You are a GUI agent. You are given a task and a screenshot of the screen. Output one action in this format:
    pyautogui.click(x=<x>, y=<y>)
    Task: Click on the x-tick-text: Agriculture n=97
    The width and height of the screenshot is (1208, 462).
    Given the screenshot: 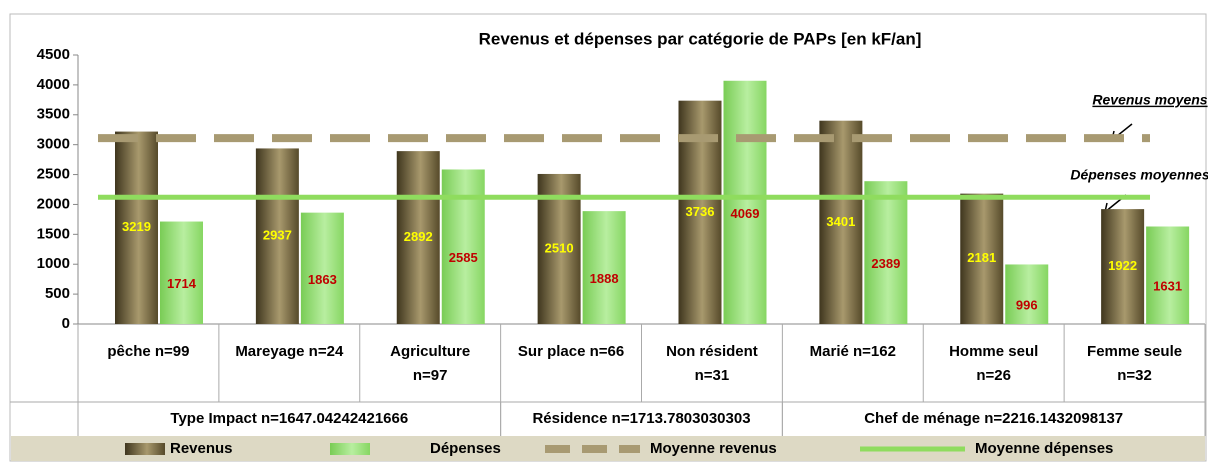 What is the action you would take?
    pyautogui.click(x=430, y=363)
    